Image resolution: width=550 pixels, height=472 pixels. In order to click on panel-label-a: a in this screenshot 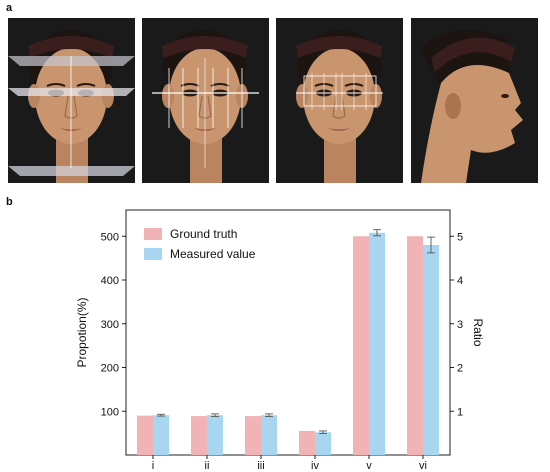, I will do `click(9, 8)`.